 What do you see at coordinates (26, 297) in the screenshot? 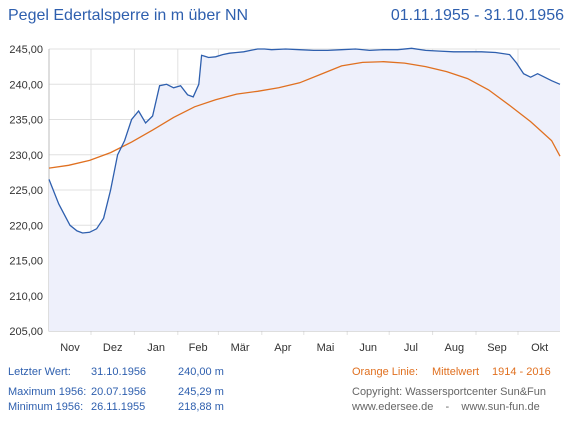
I see `y-tick-label: 210,00` at bounding box center [26, 297].